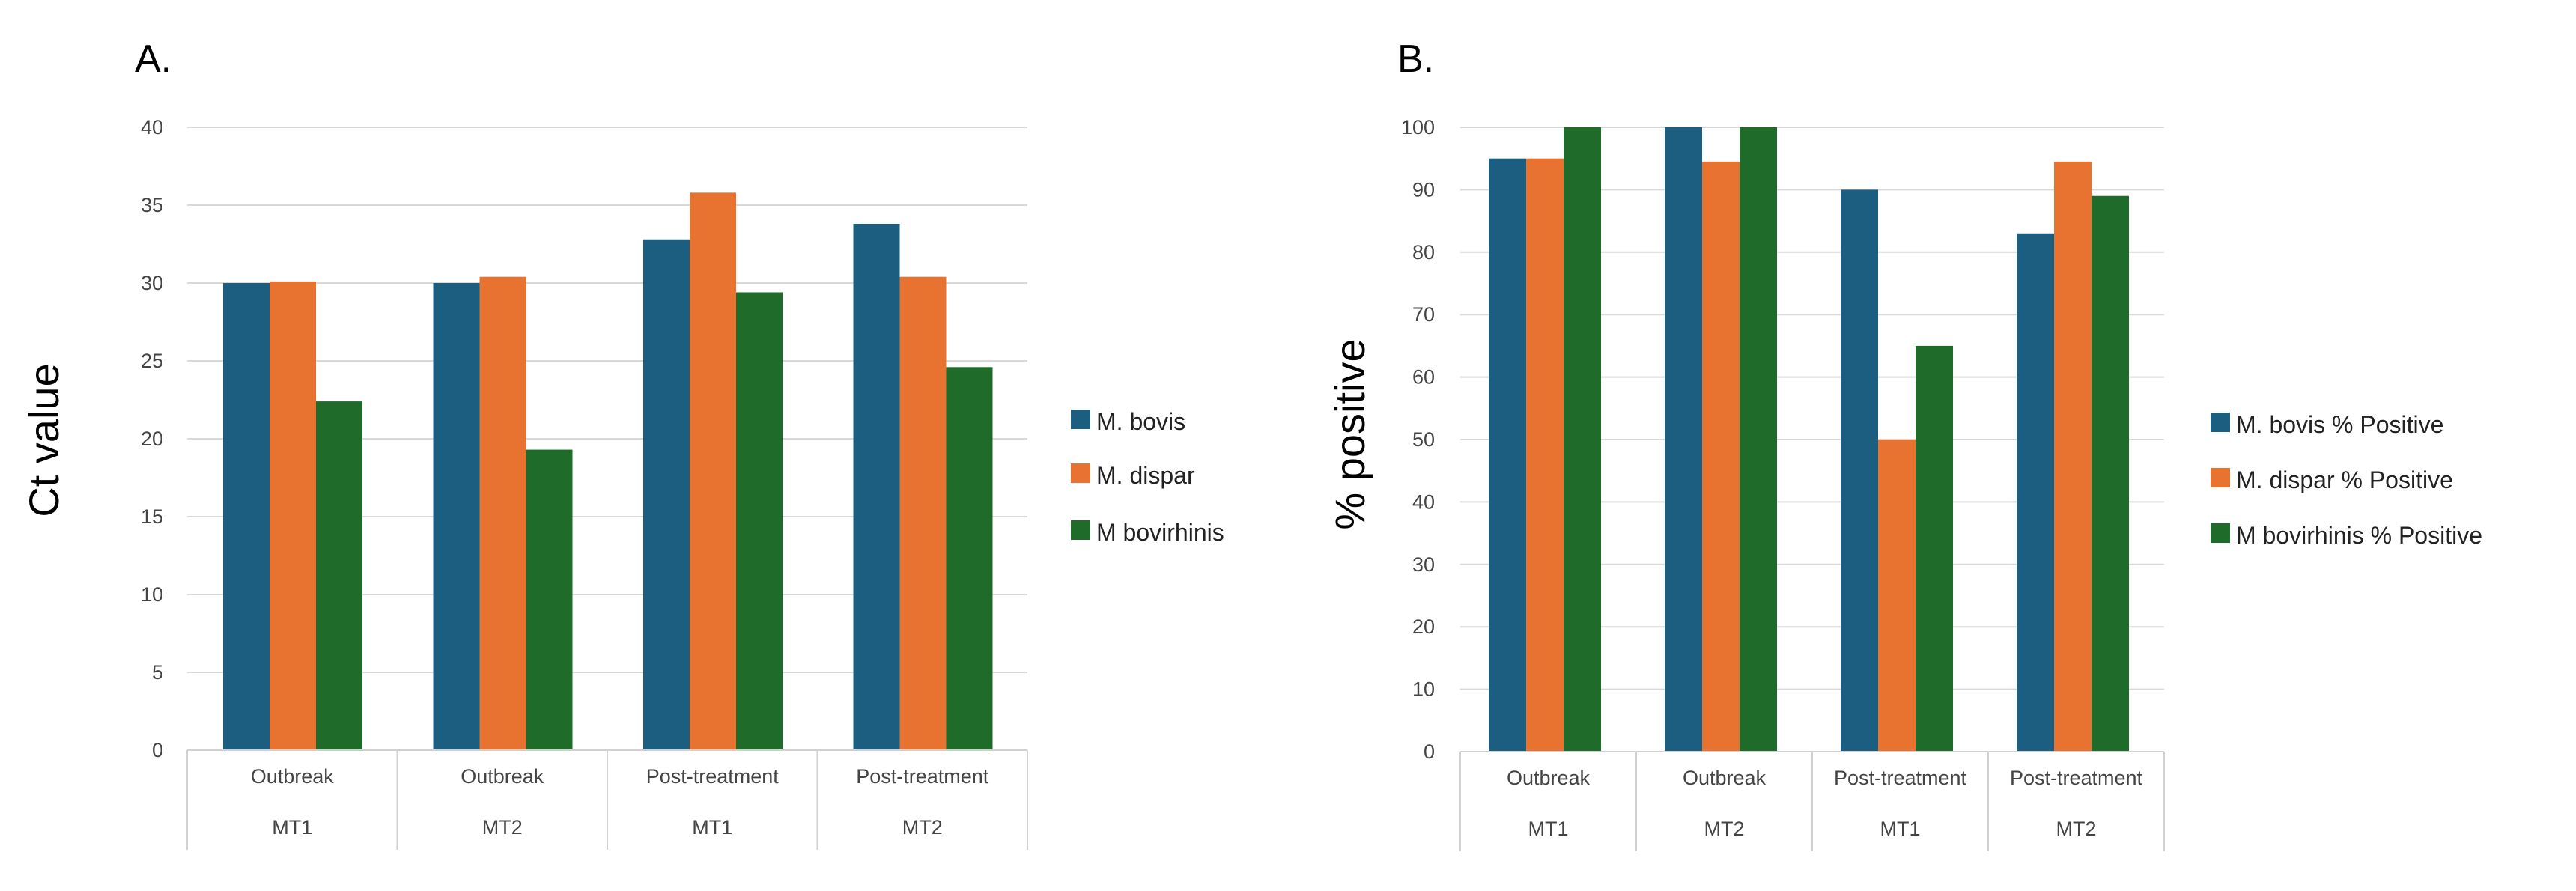 This screenshot has height=891, width=2576. What do you see at coordinates (1145, 475) in the screenshot?
I see `chart-a-legend-label: M. dispar` at bounding box center [1145, 475].